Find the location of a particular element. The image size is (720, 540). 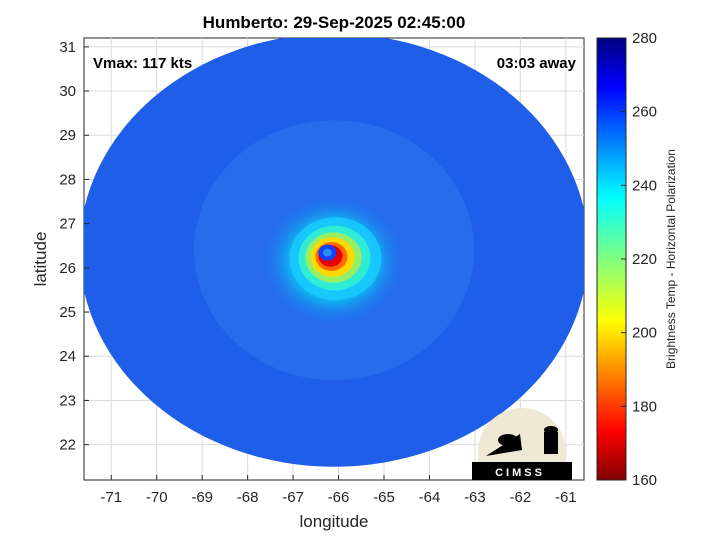

x-axis-ticks: -71 -70 -69 -68 -67 -66 -65 -64 -63 -62 -61 is located at coordinates (338, 490).